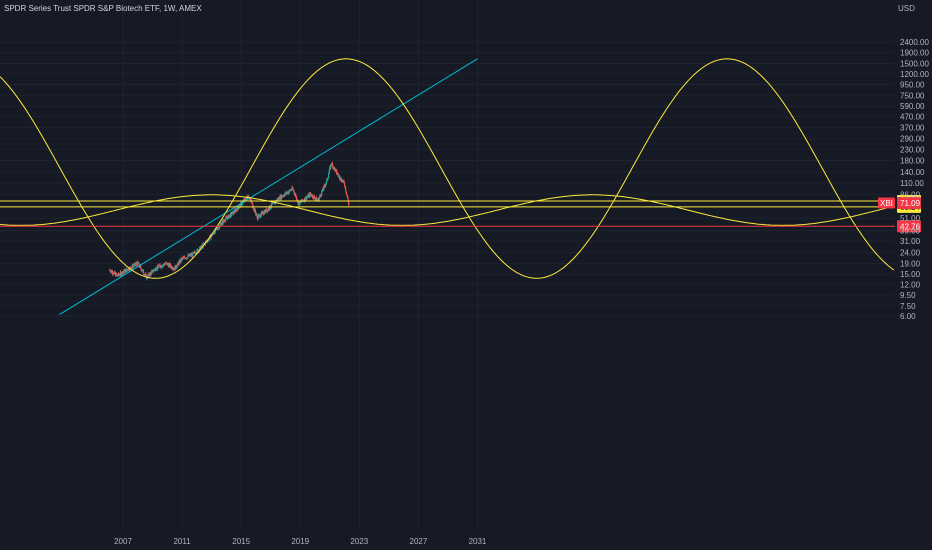 This screenshot has height=550, width=932. Describe the element at coordinates (910, 194) in the screenshot. I see `y-tick-label: 86.00` at that location.